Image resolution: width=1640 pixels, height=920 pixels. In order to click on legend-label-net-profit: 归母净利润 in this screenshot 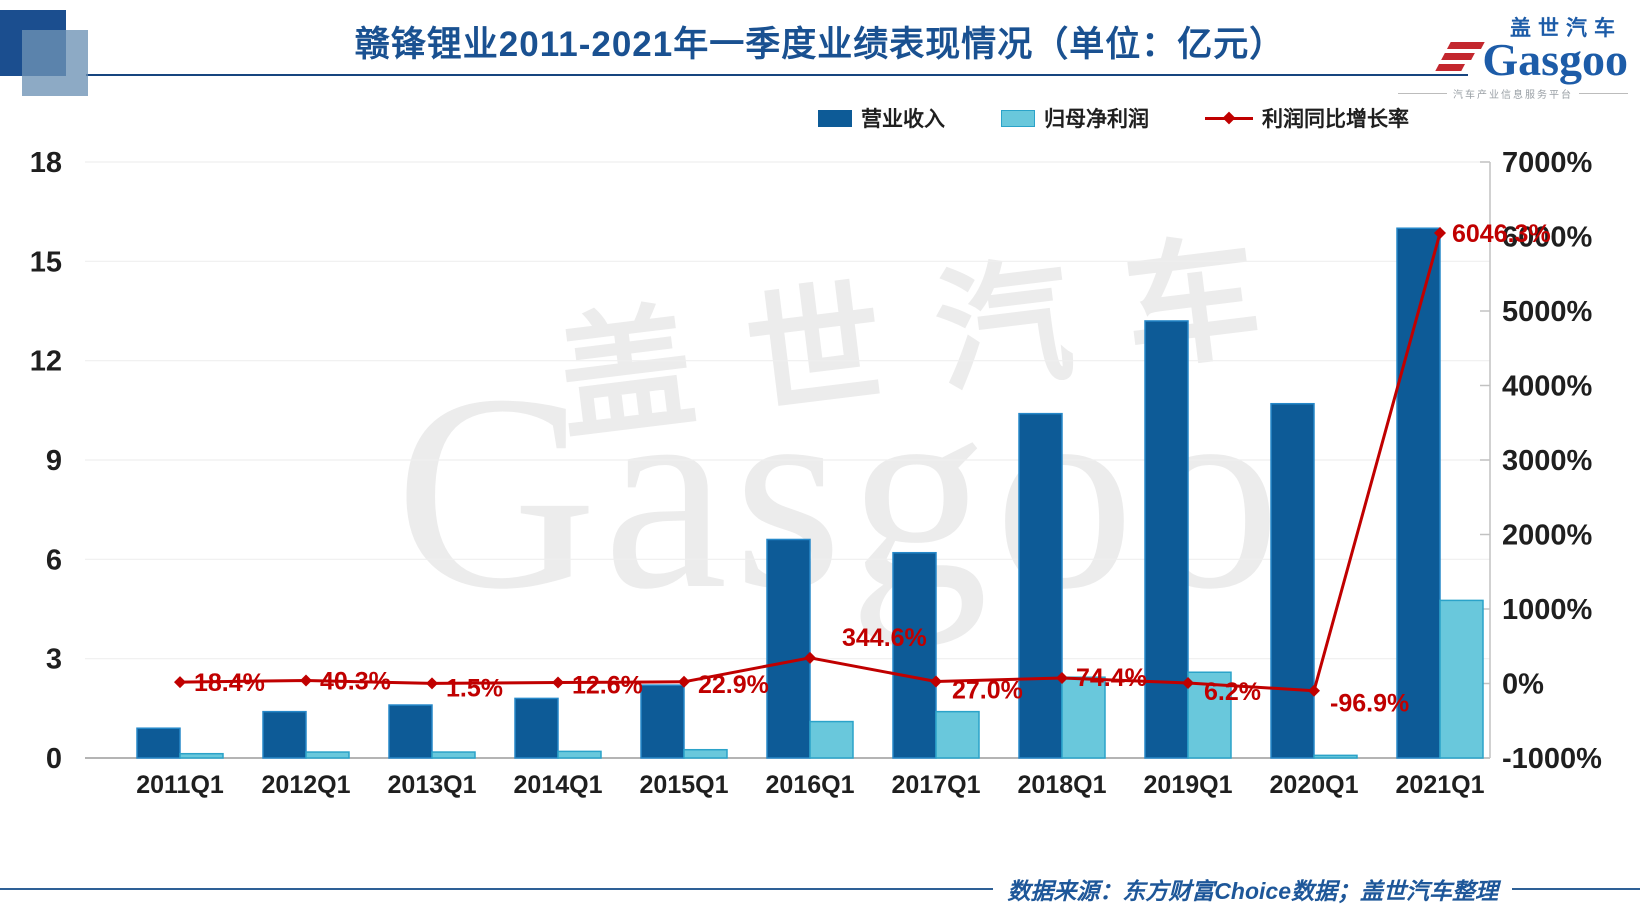, I will do `click(1096, 119)`.